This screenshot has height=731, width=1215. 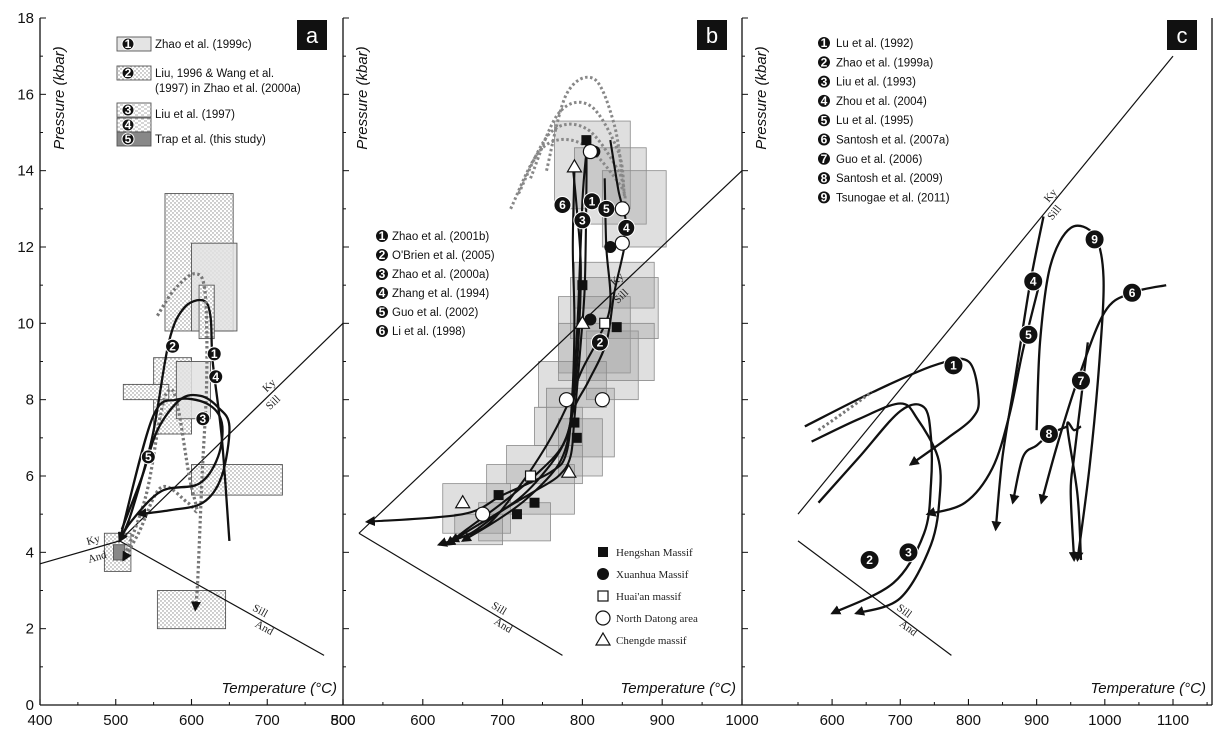 I want to click on c-pt-path-1-dotted, so click(x=845, y=411).